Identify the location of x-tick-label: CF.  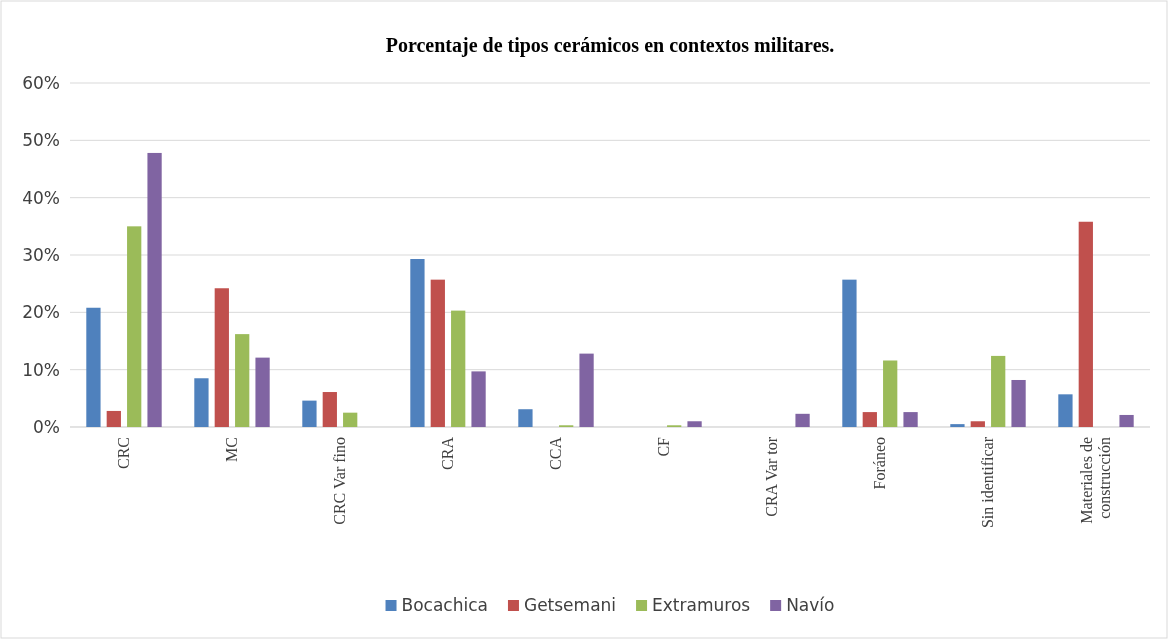
(663, 446).